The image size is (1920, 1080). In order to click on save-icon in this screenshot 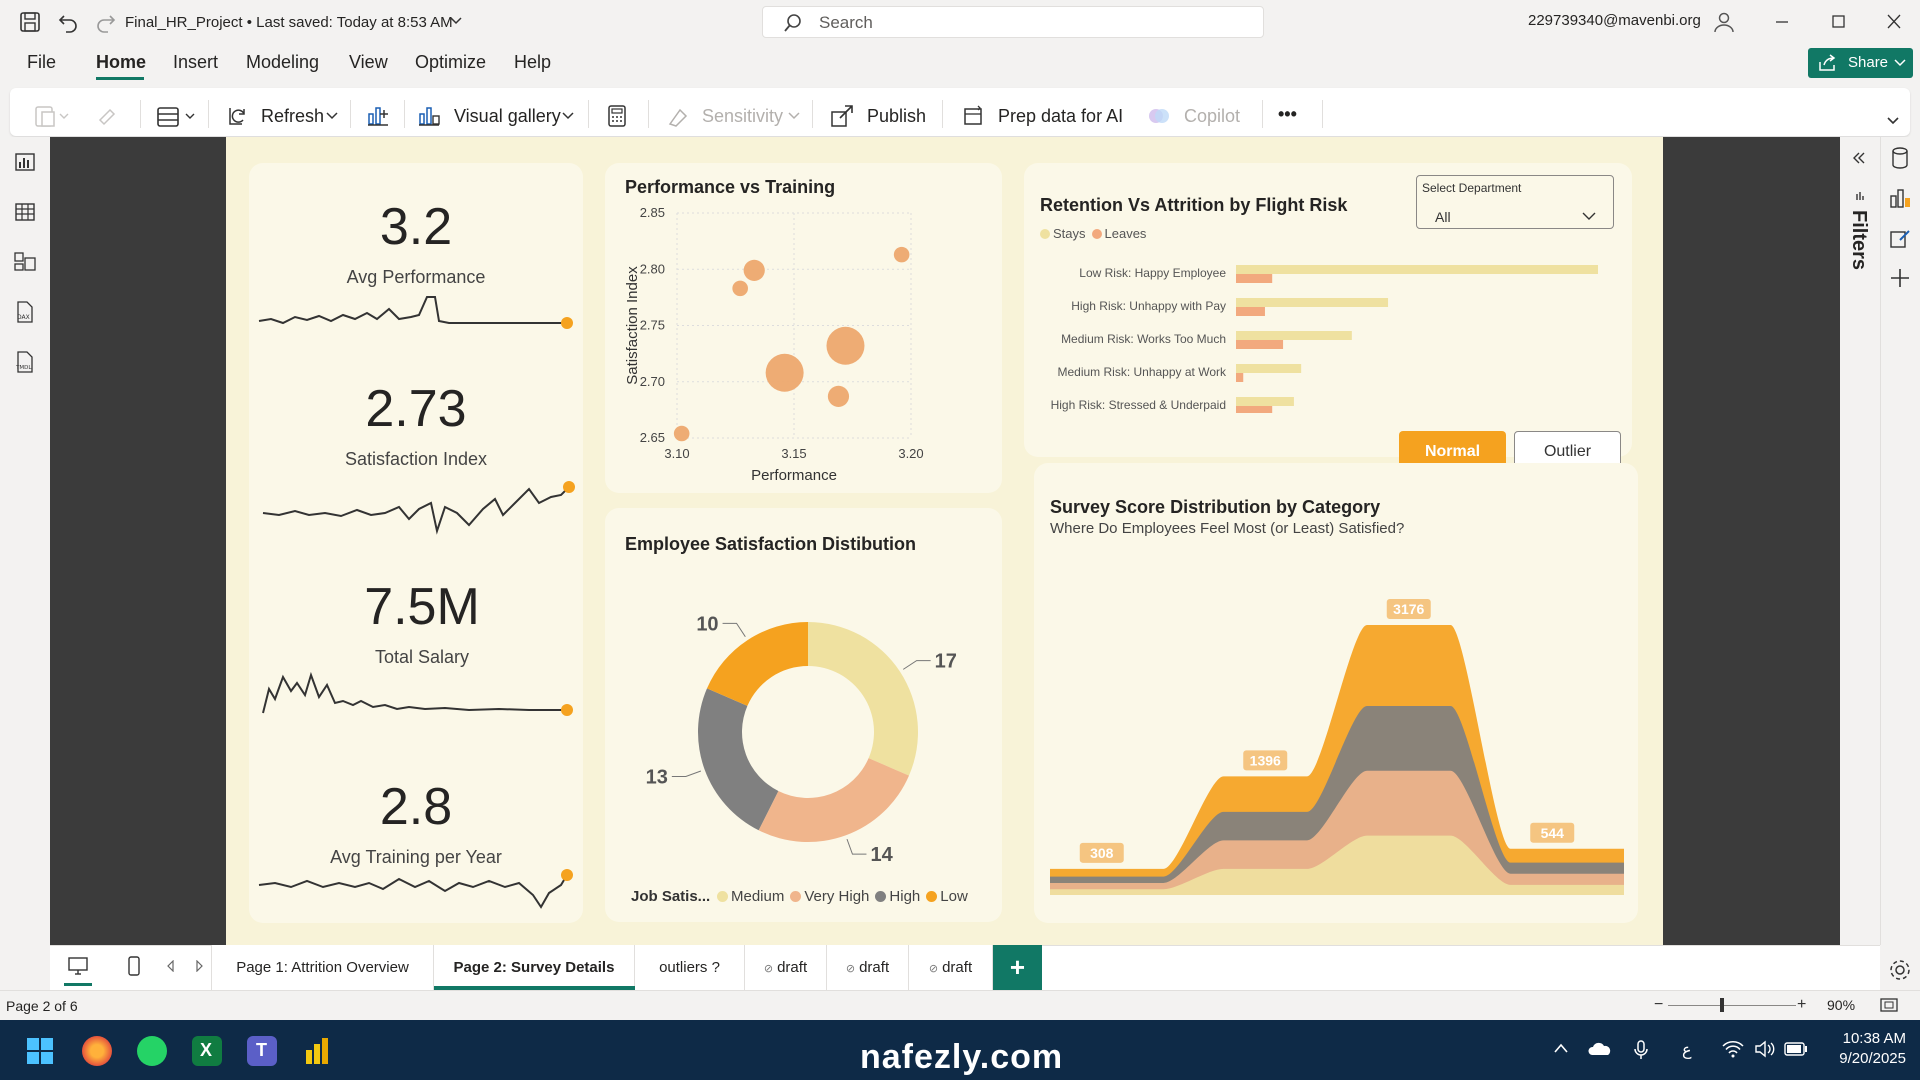, I will do `click(30, 22)`.